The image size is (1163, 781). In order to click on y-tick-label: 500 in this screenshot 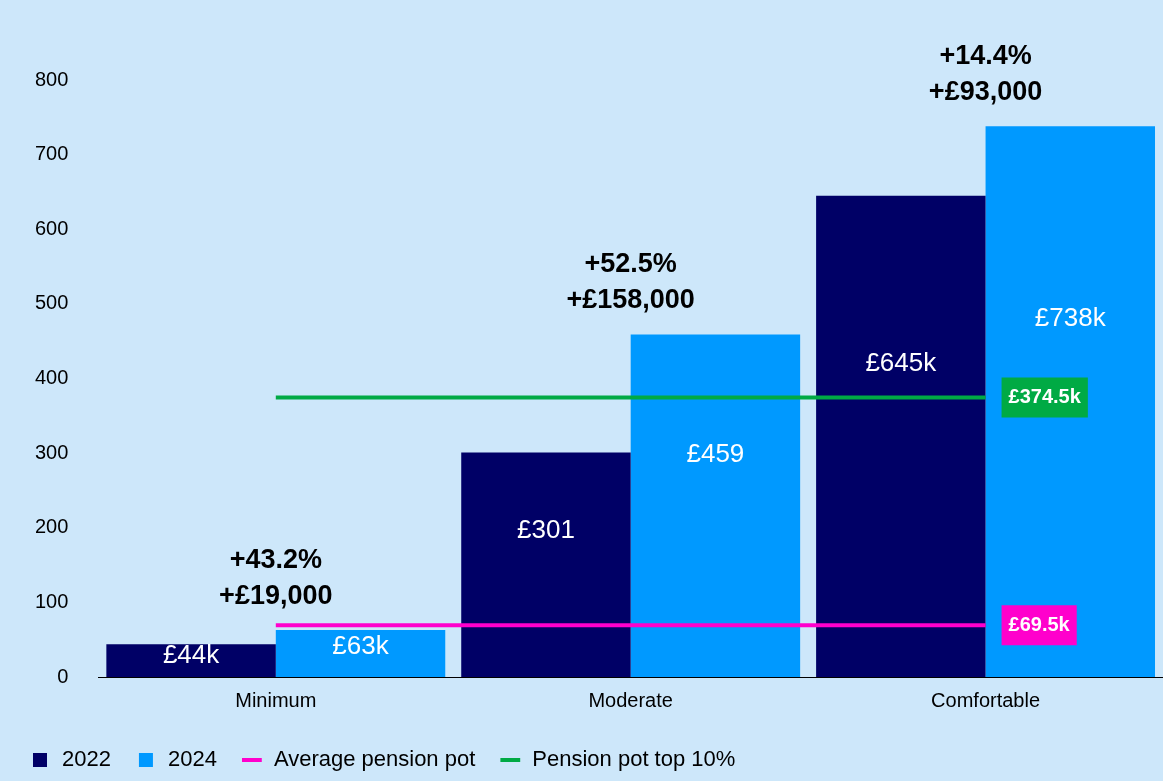, I will do `click(51, 302)`.